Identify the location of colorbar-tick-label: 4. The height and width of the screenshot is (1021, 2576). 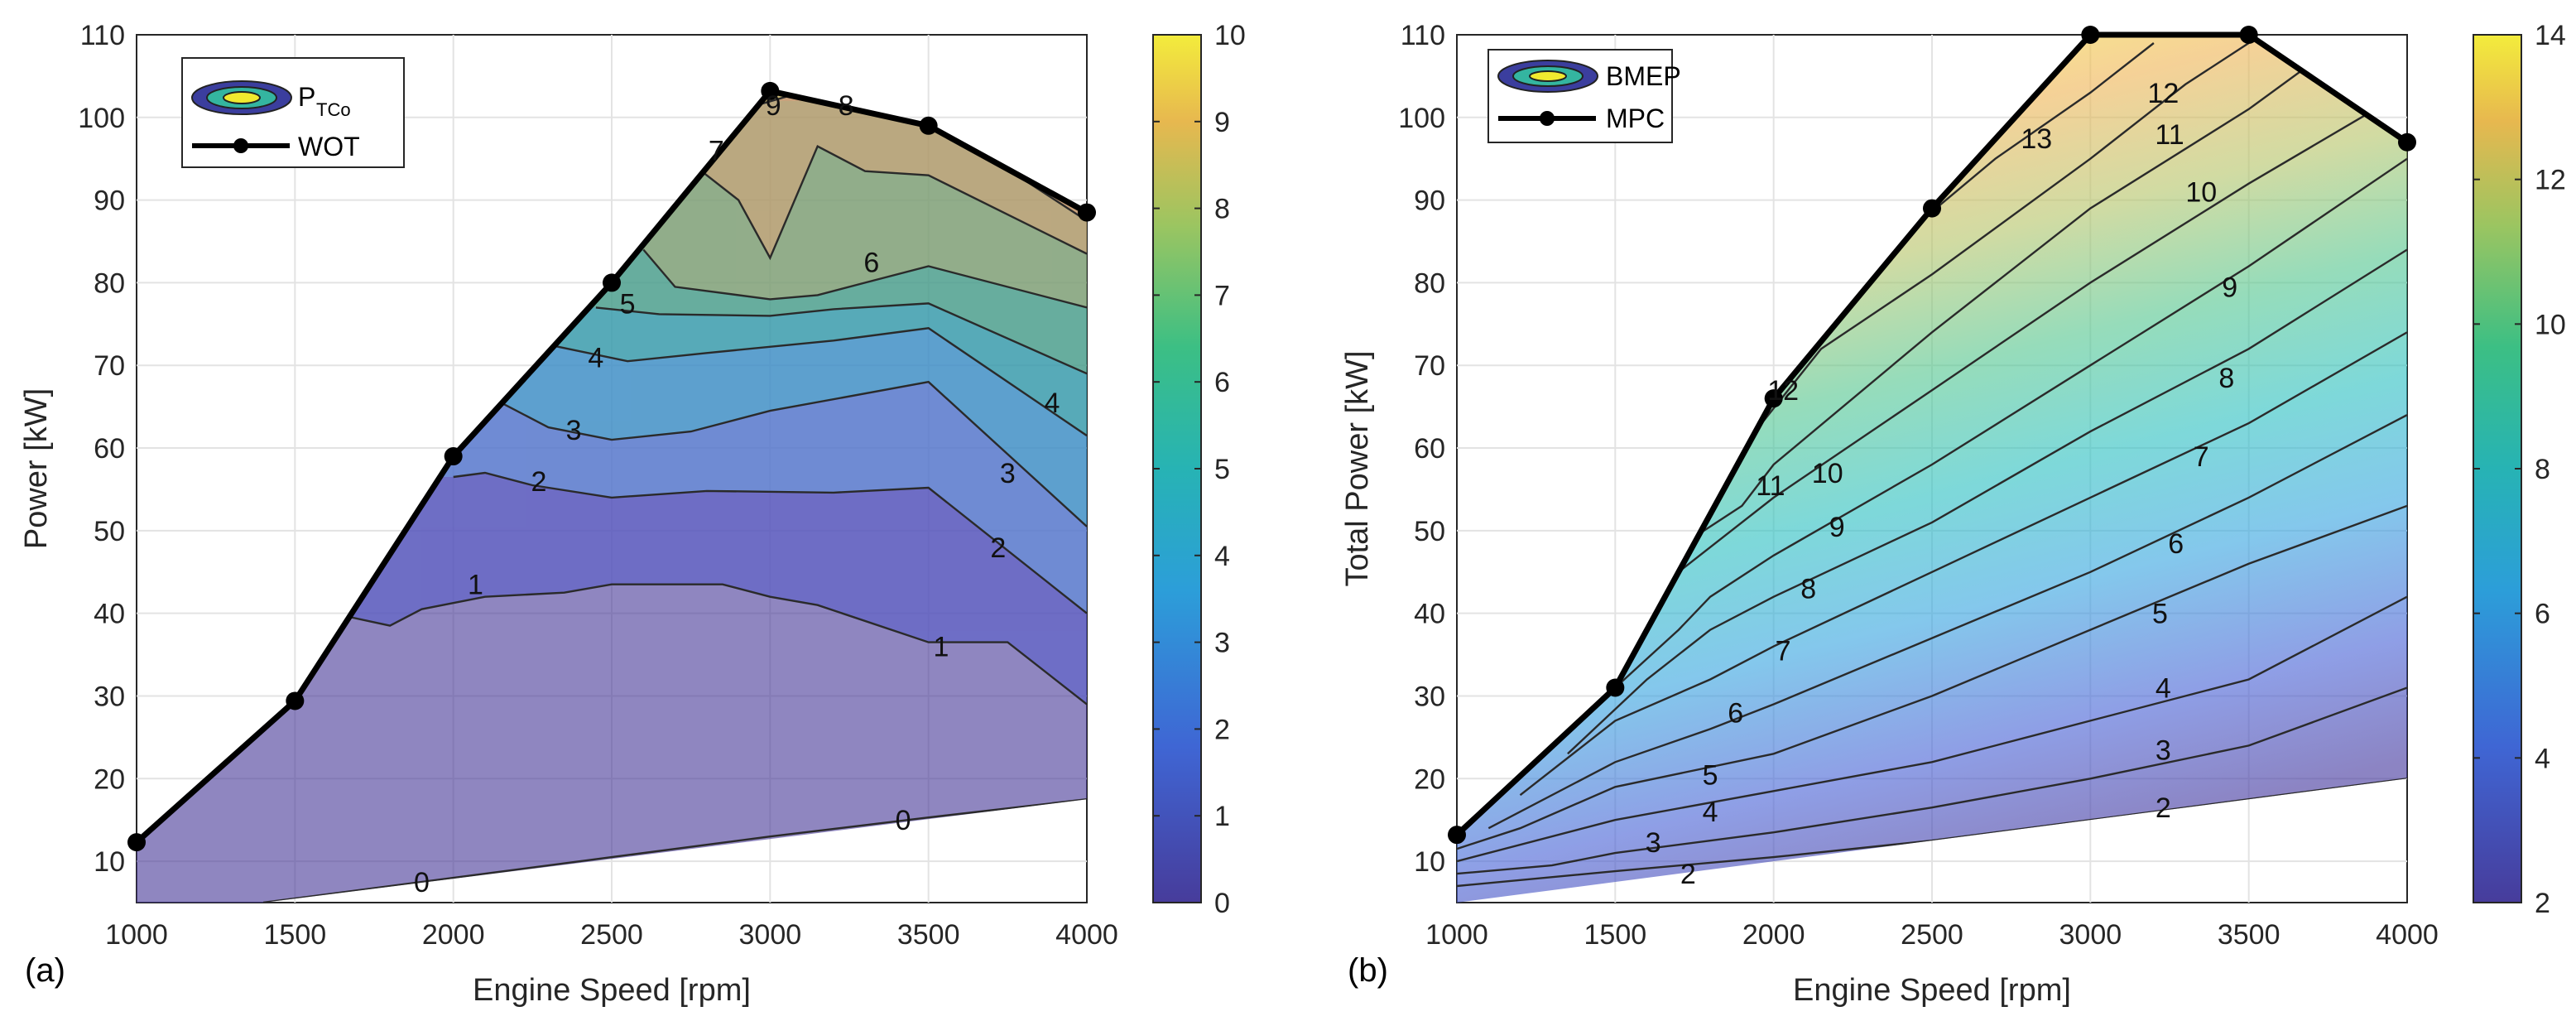
(1222, 557).